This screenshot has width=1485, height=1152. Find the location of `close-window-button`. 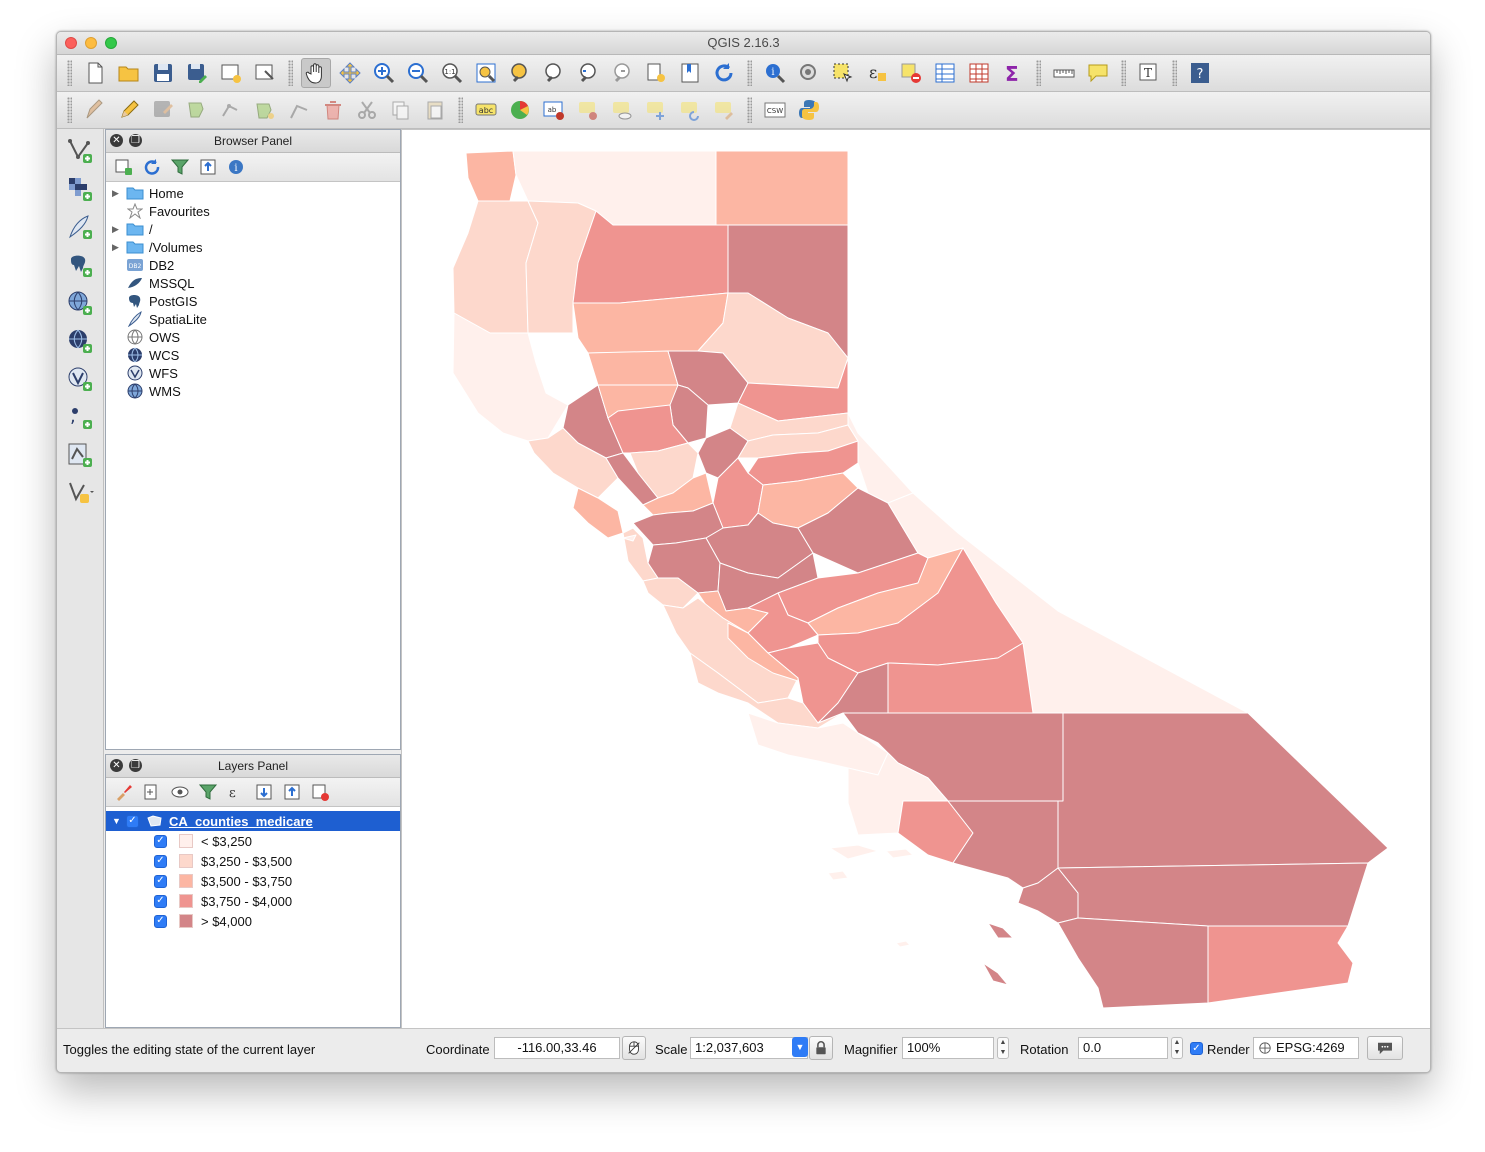

close-window-button is located at coordinates (71, 43).